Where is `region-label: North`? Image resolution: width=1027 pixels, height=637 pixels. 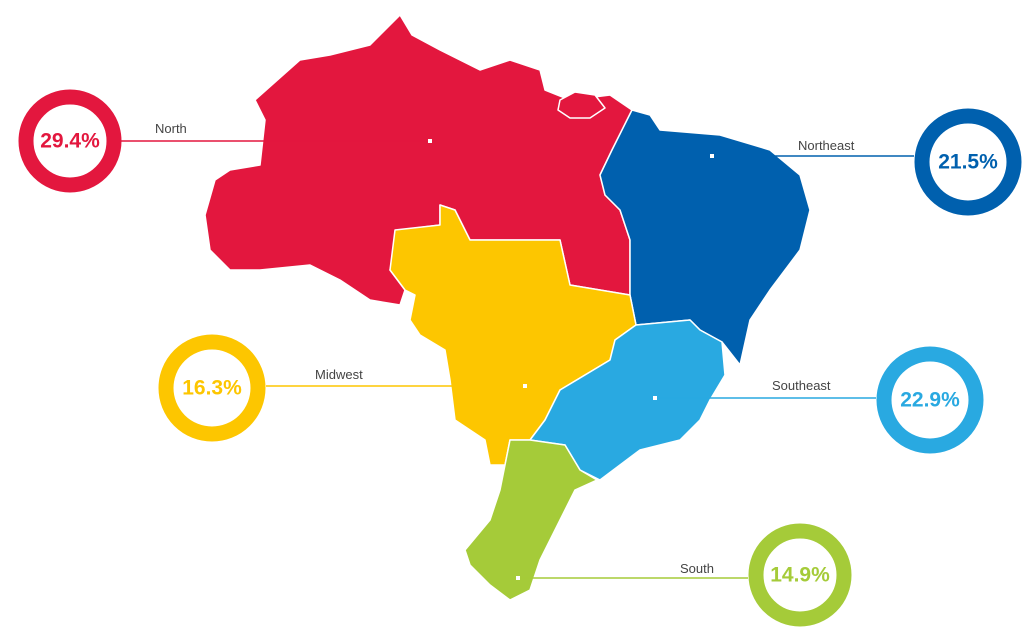
region-label: North is located at coordinates (171, 128).